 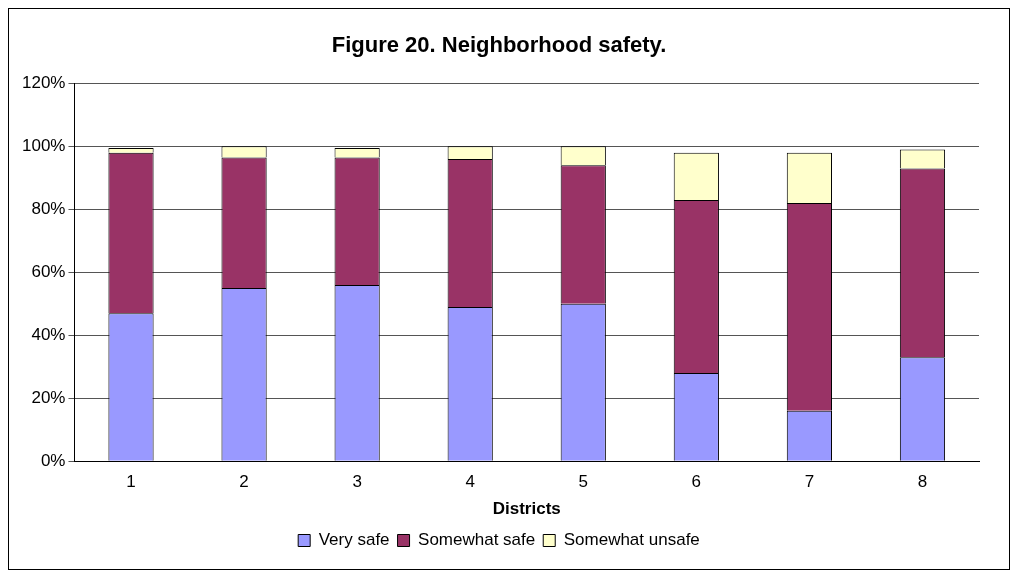 I want to click on x-tick-label: 2, so click(x=244, y=482).